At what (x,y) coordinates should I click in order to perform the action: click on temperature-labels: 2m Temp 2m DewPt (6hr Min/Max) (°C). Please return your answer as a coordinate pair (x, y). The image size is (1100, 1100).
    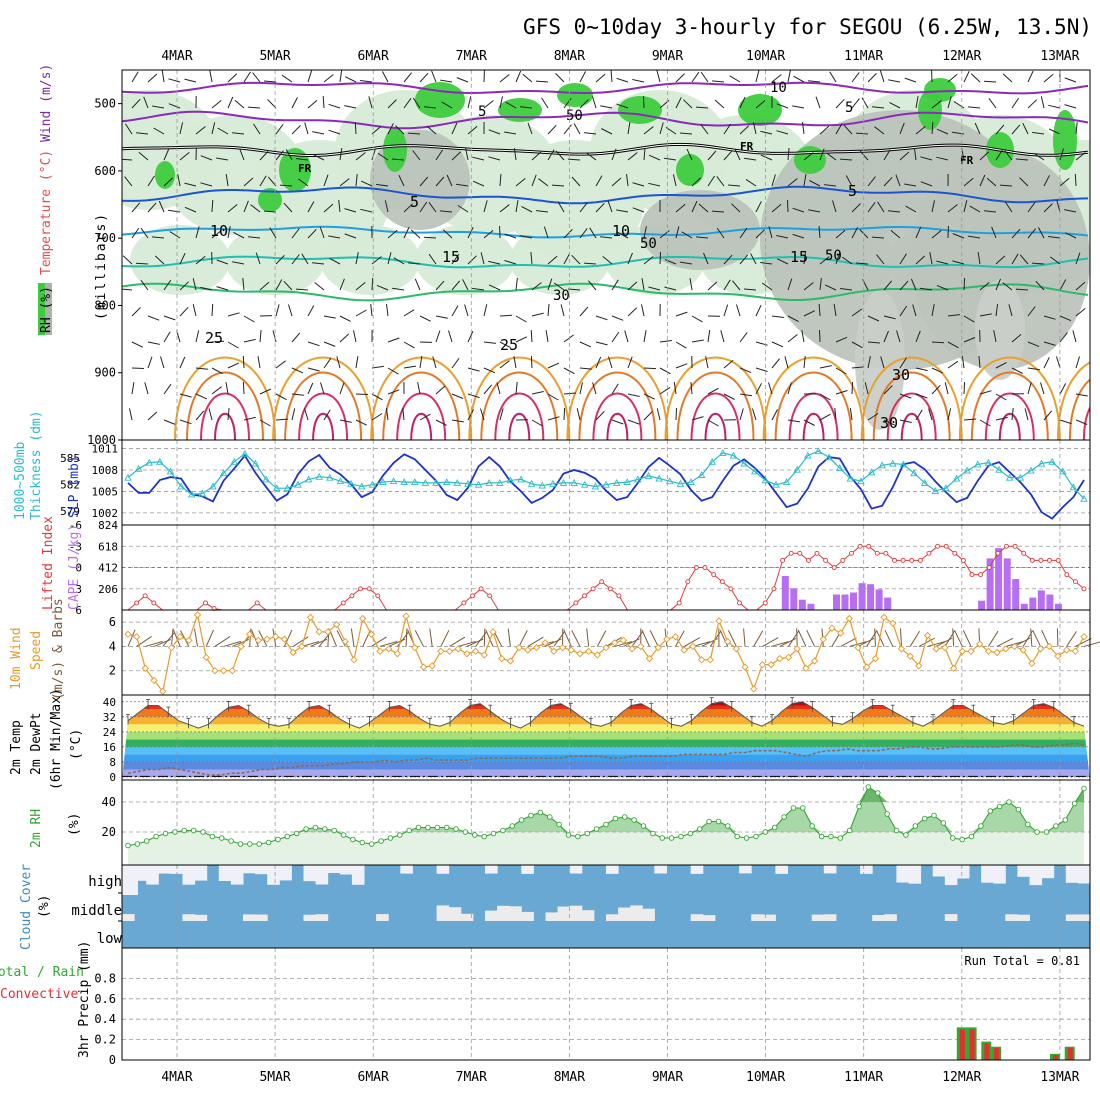
    Looking at the image, I should click on (46, 739).